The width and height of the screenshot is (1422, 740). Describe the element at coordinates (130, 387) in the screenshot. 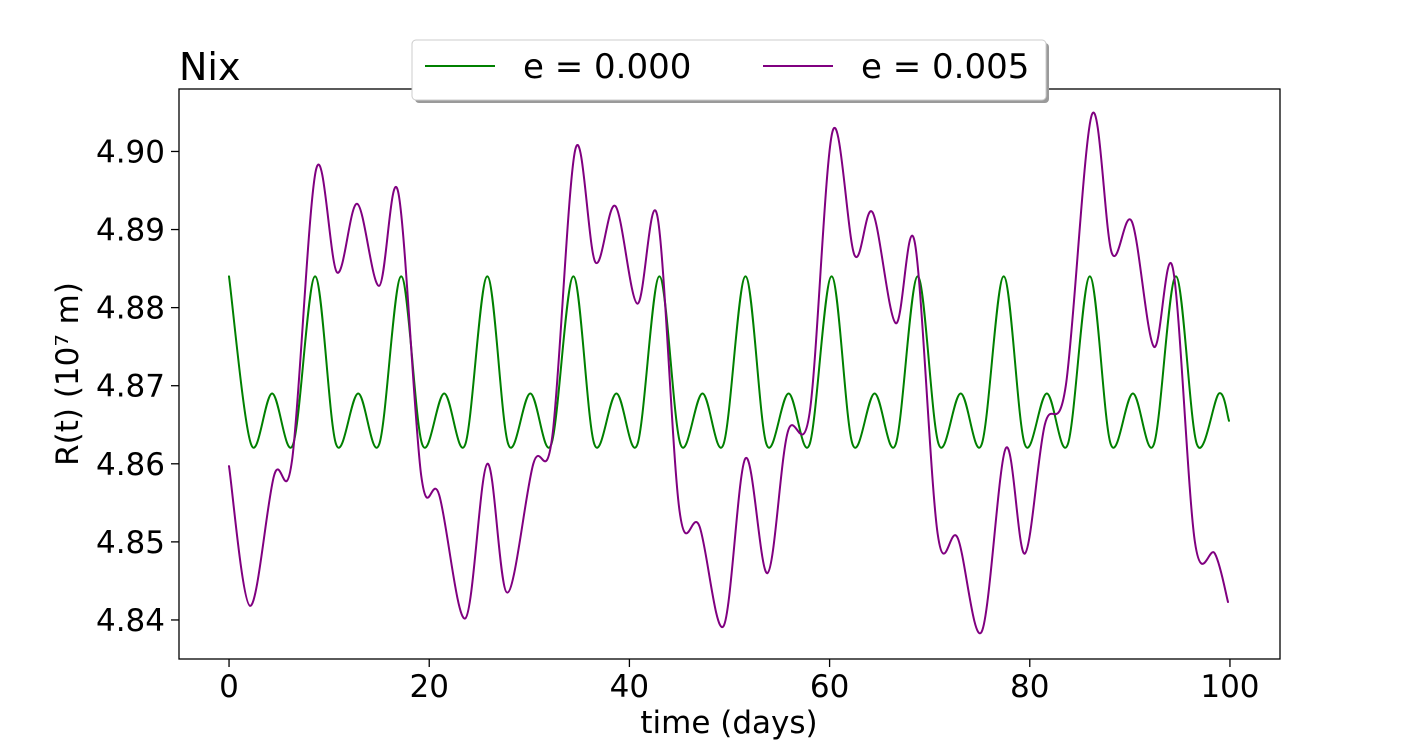

I see `y-tick-label: 4.87` at that location.